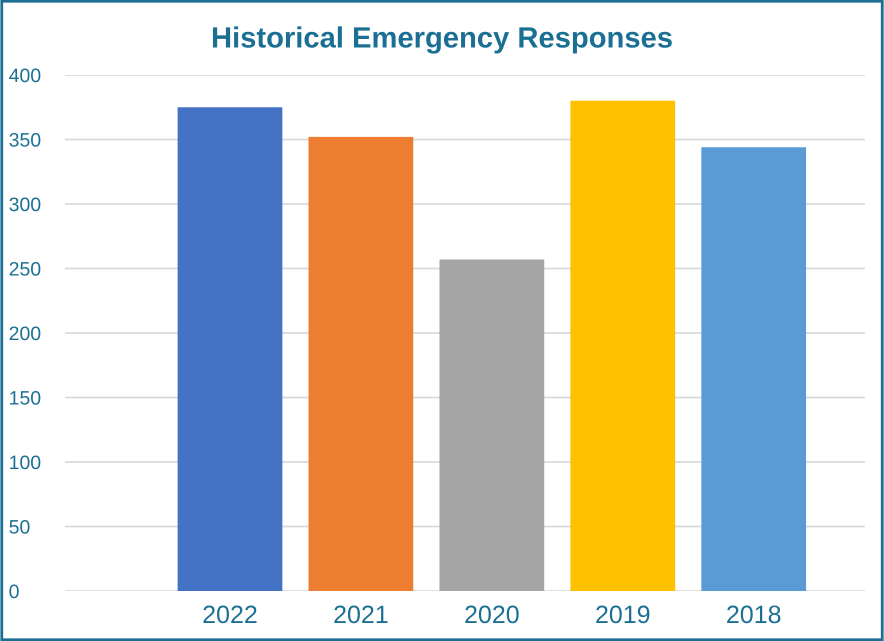  Describe the element at coordinates (25, 333) in the screenshot. I see `y-tick-label: 200` at that location.